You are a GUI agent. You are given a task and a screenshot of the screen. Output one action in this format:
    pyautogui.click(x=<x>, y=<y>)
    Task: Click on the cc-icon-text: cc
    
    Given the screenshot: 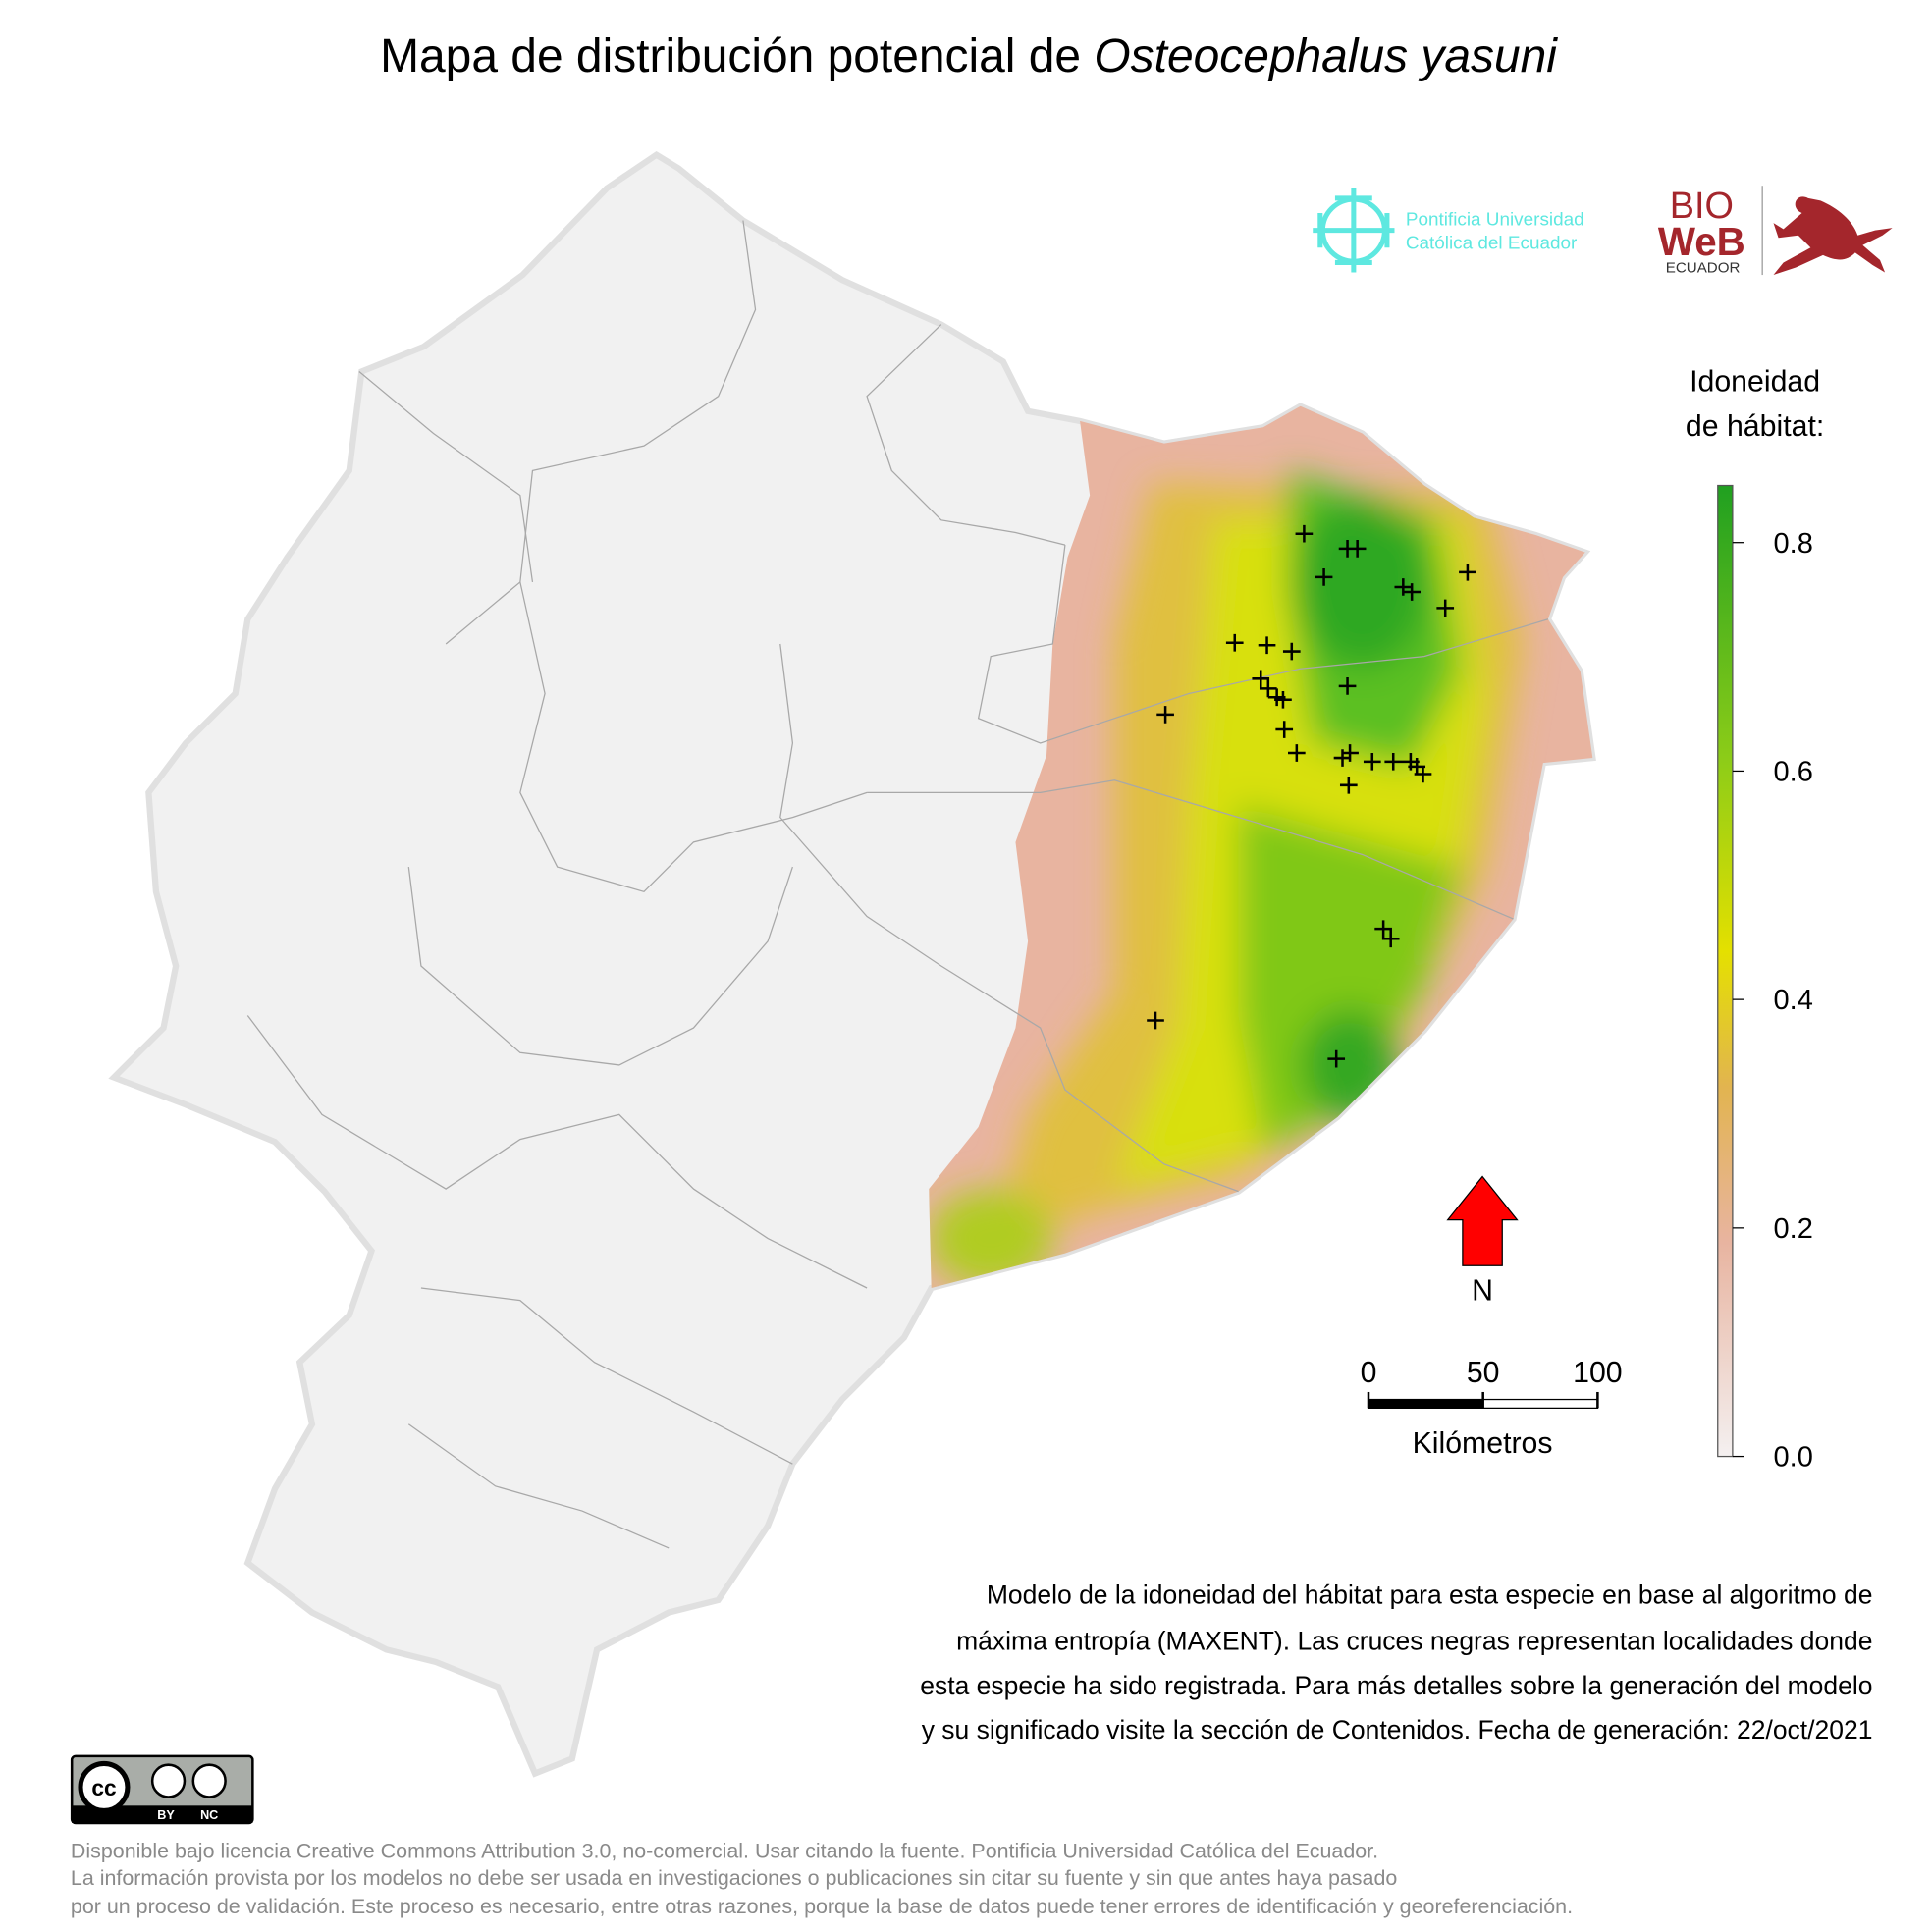 What is the action you would take?
    pyautogui.click(x=103, y=1787)
    